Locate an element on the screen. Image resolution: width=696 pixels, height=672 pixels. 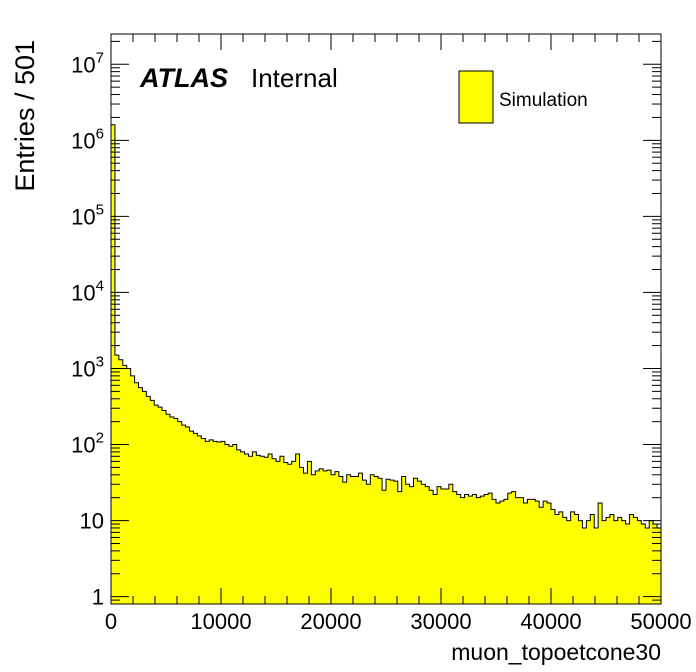
y-tick-label: 10³ is located at coordinates (87, 367).